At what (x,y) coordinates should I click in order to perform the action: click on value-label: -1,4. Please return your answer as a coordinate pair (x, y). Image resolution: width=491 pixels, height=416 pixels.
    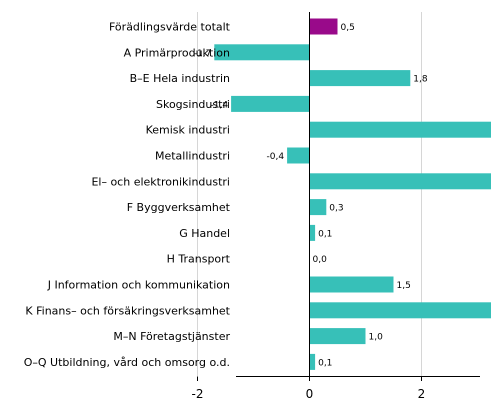
    Looking at the image, I should click on (220, 105).